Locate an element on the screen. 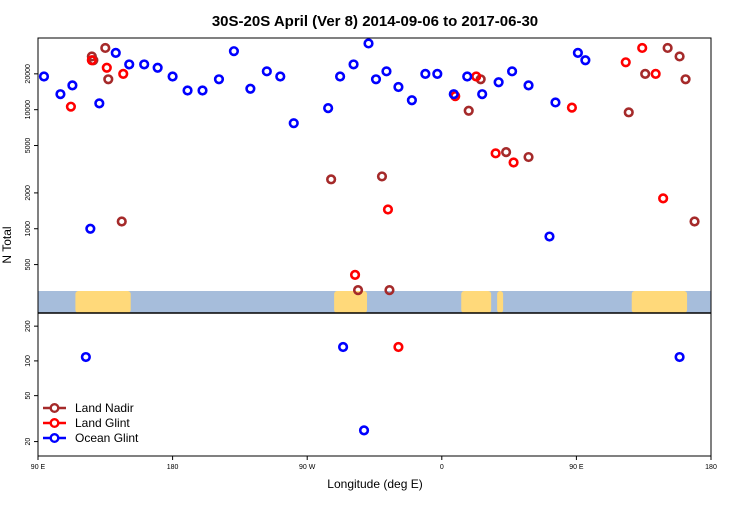 This screenshot has height=505, width=750. x-tick-label: 0 is located at coordinates (442, 467).